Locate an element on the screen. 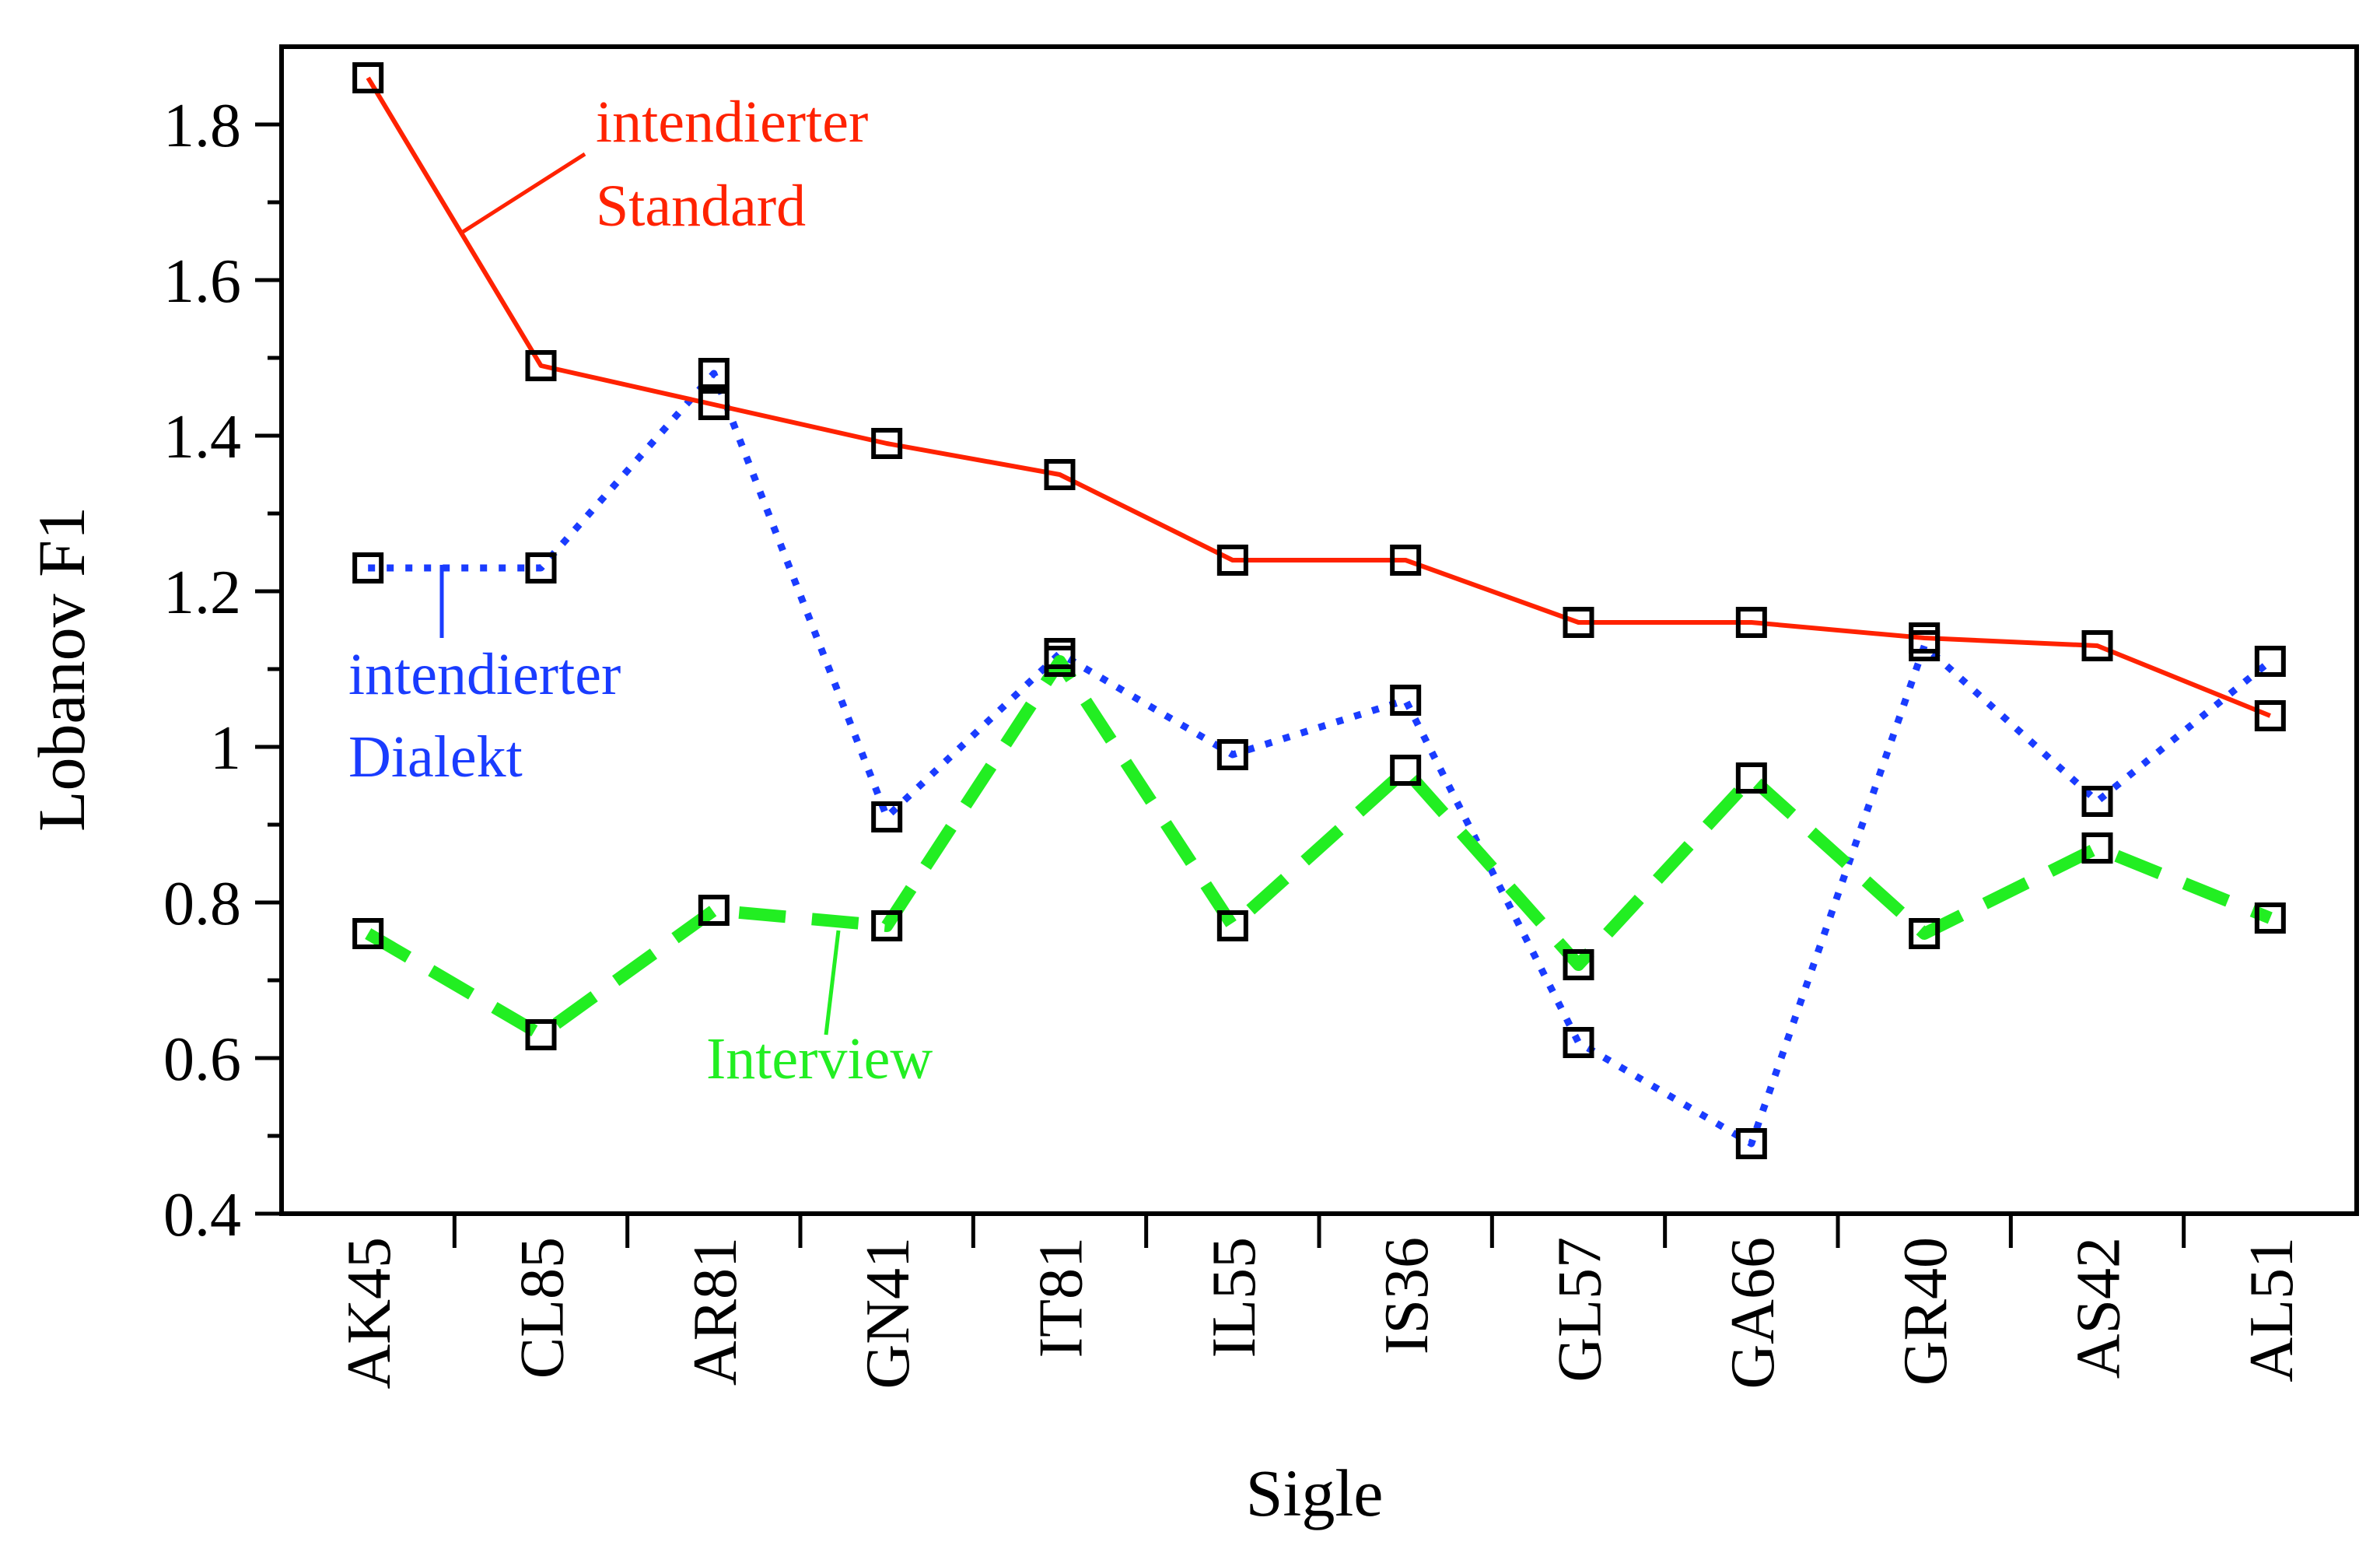 This screenshot has width=2380, height=1556. y-tick-label: 0.6 is located at coordinates (202, 1059).